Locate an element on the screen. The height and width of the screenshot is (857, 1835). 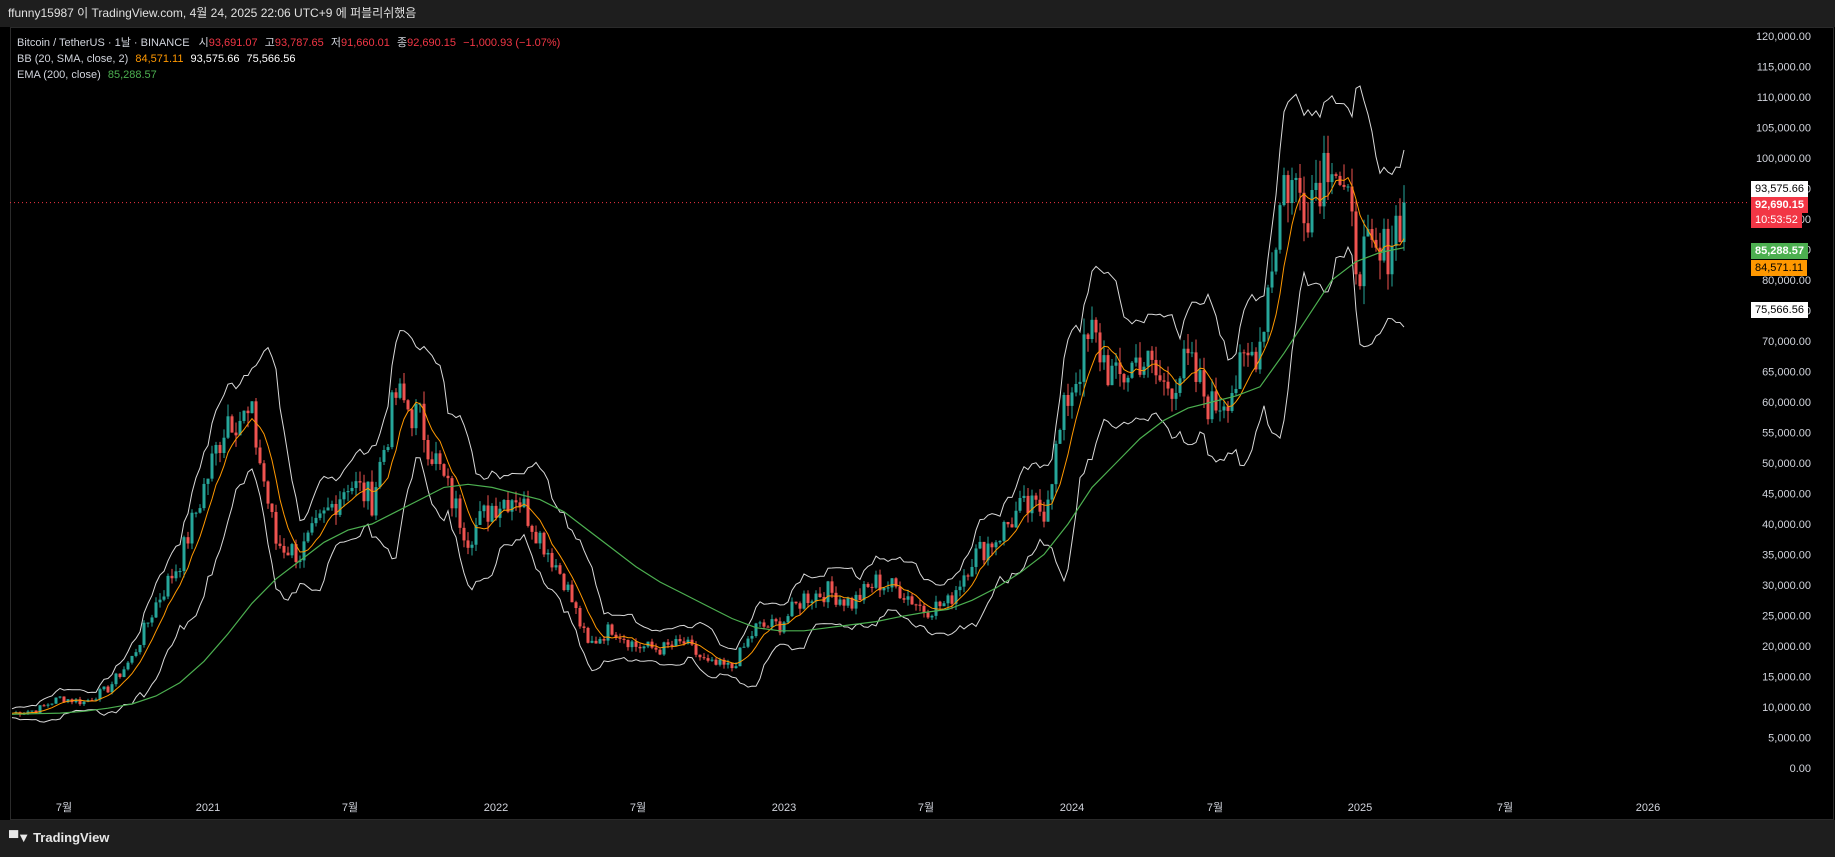
bb-lower-price-tag: 75,566.56 is located at coordinates (1779, 310).